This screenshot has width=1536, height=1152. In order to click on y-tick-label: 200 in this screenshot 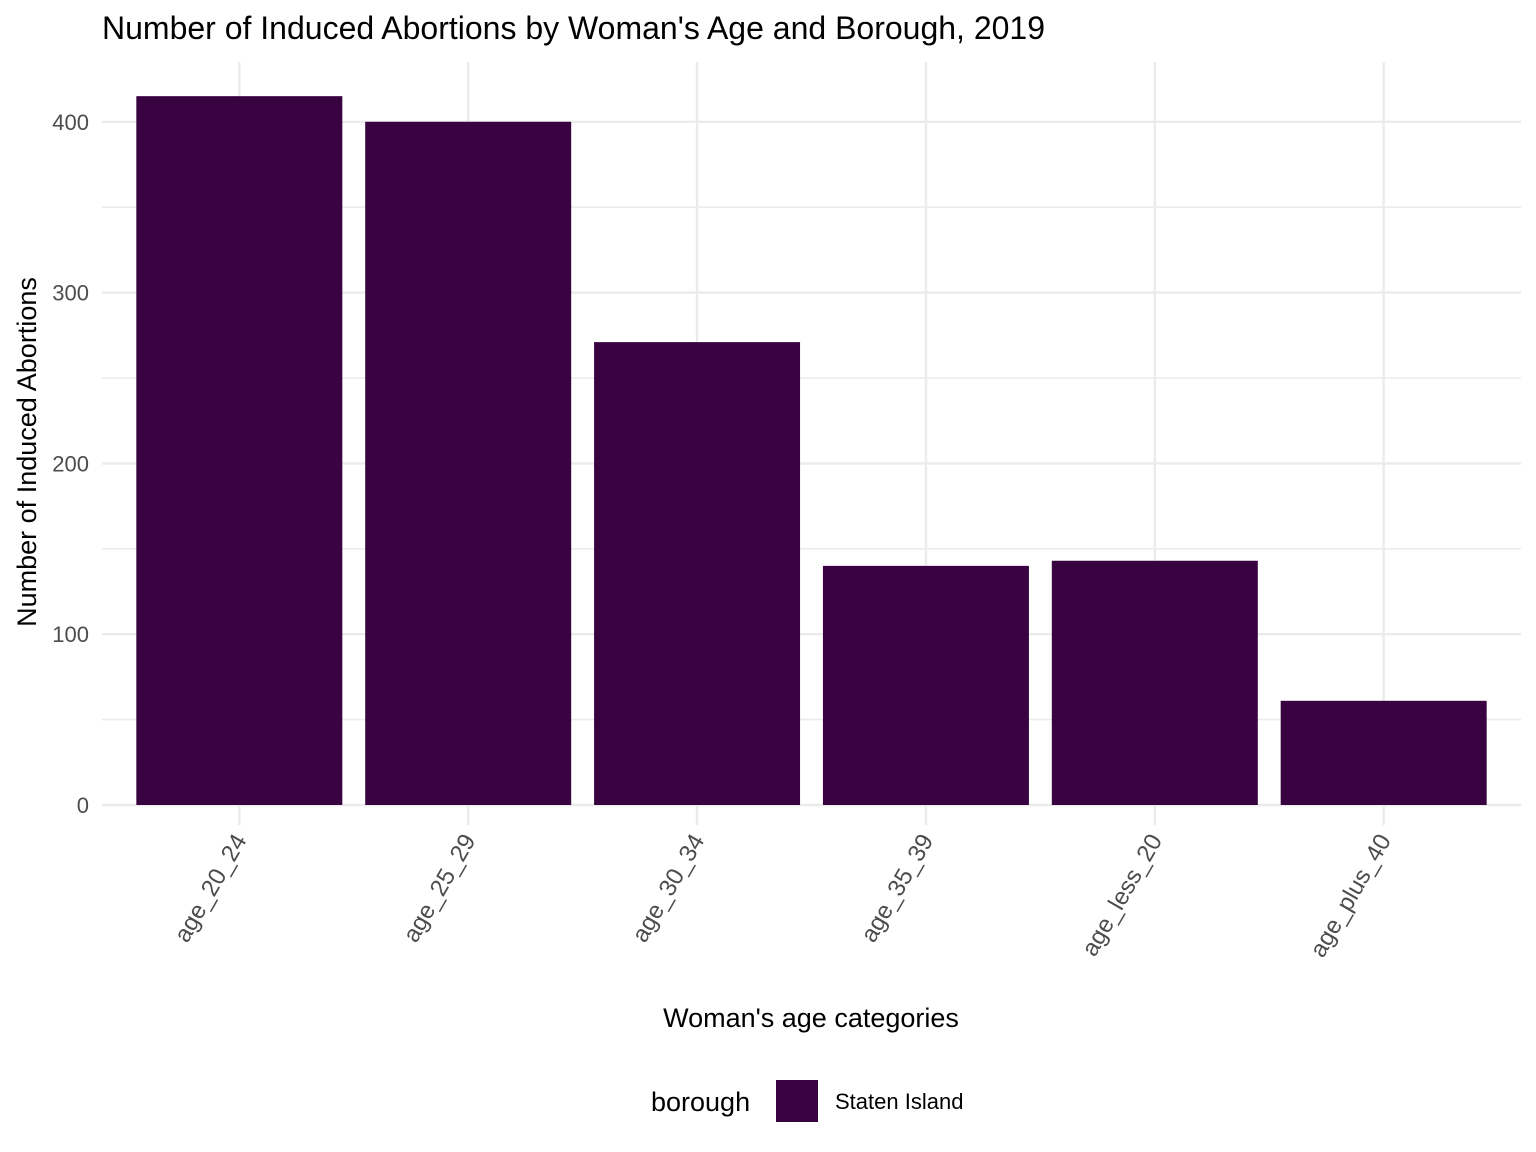, I will do `click(70, 463)`.